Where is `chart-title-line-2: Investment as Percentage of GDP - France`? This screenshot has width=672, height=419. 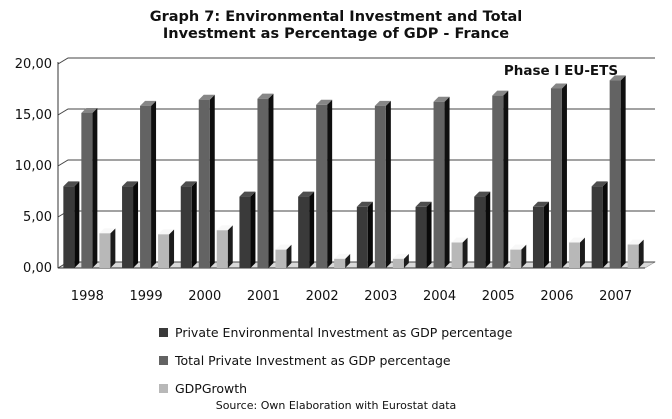 chart-title-line-2: Investment as Percentage of GDP - France is located at coordinates (336, 34).